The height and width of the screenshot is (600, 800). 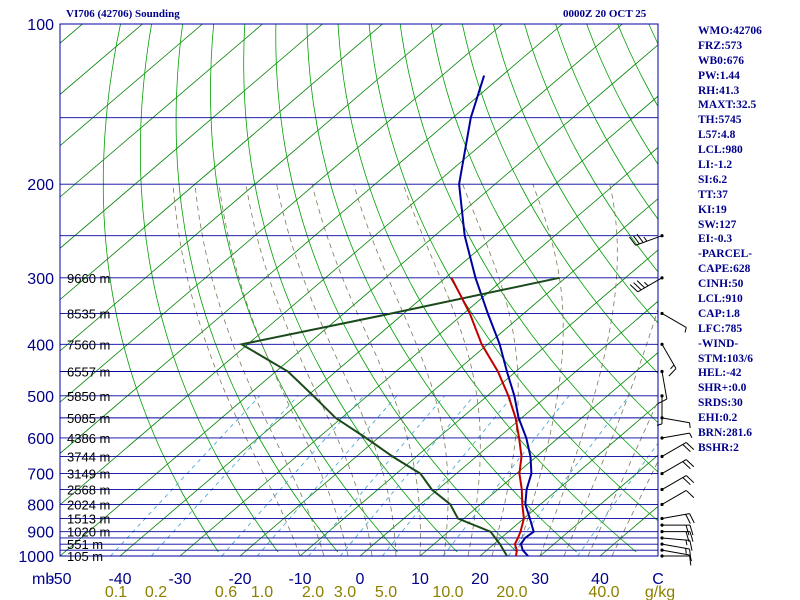 I want to click on pressure-axis: 100 200 300 400 500 600 700 800 900 1000, so click(x=36, y=291).